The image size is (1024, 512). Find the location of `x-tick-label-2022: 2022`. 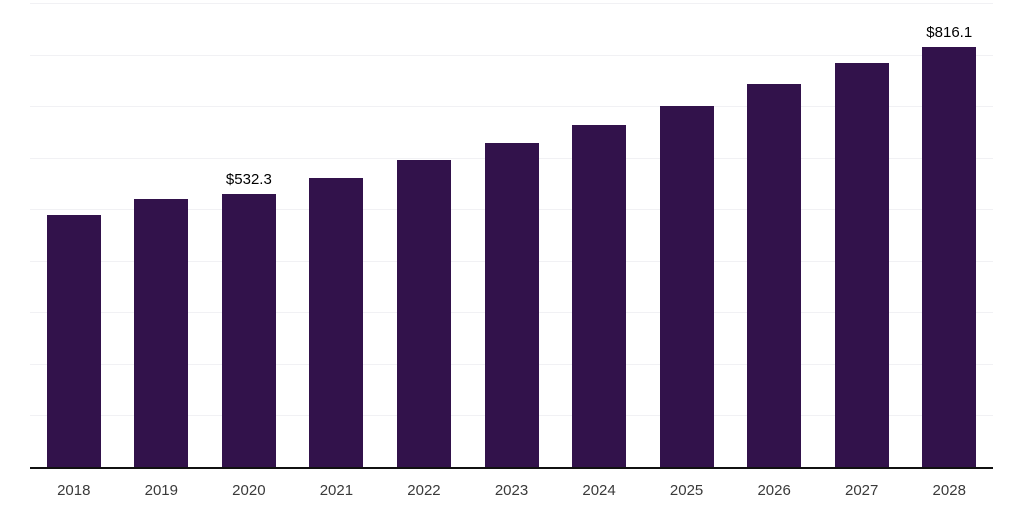

x-tick-label-2022: 2022 is located at coordinates (424, 490).